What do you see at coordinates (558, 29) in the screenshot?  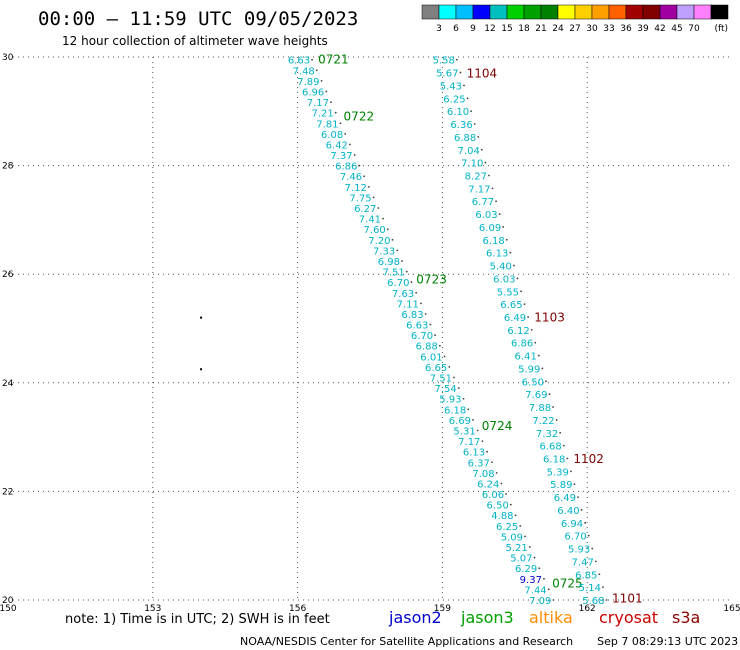 I see `colorbar-tick-label: 24` at bounding box center [558, 29].